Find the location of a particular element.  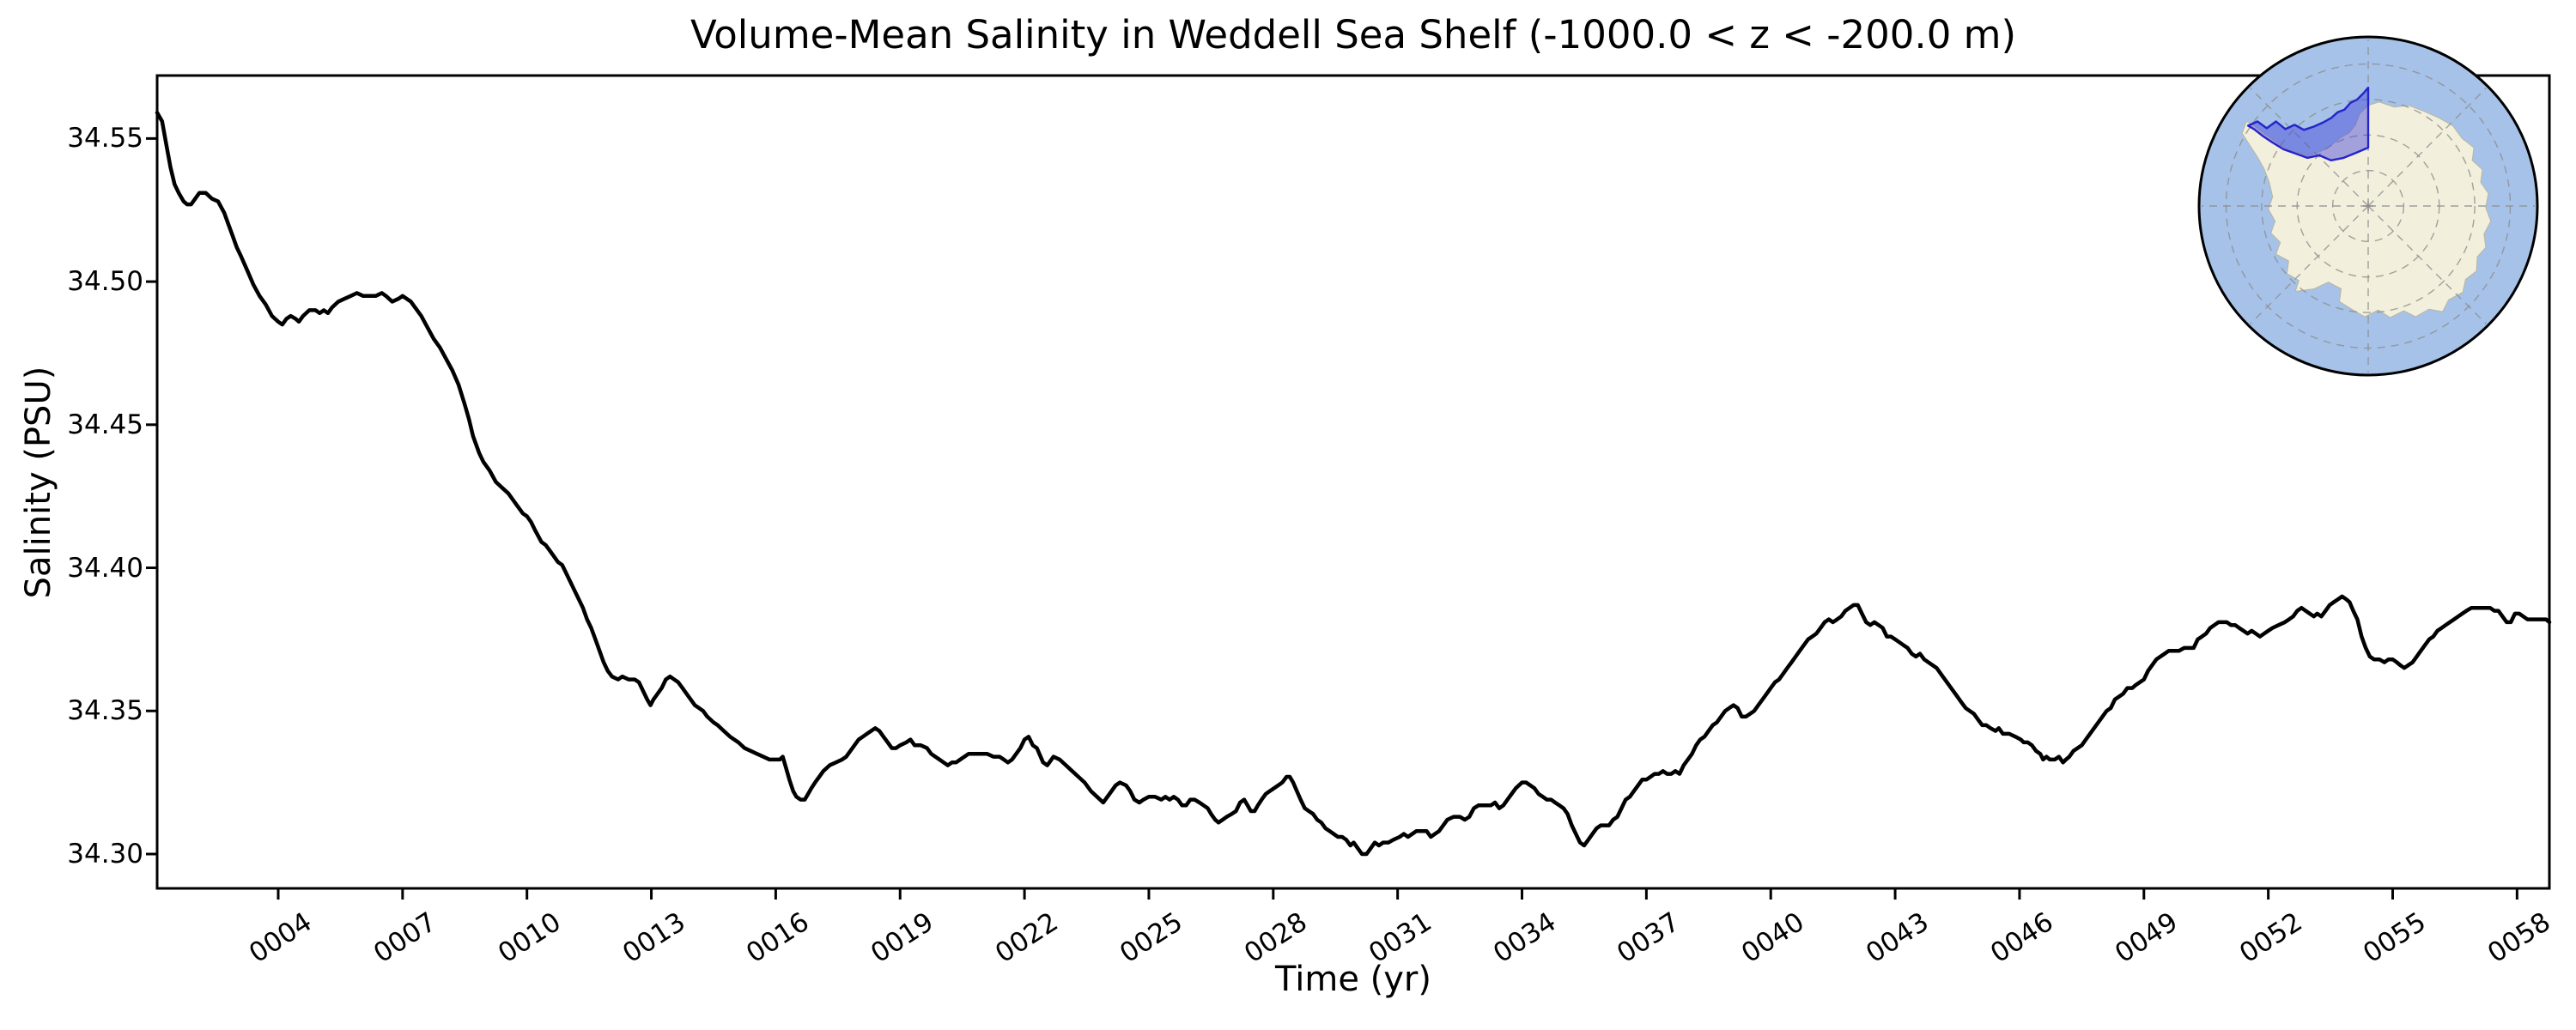

y-tick-label: 34.40 is located at coordinates (105, 568).